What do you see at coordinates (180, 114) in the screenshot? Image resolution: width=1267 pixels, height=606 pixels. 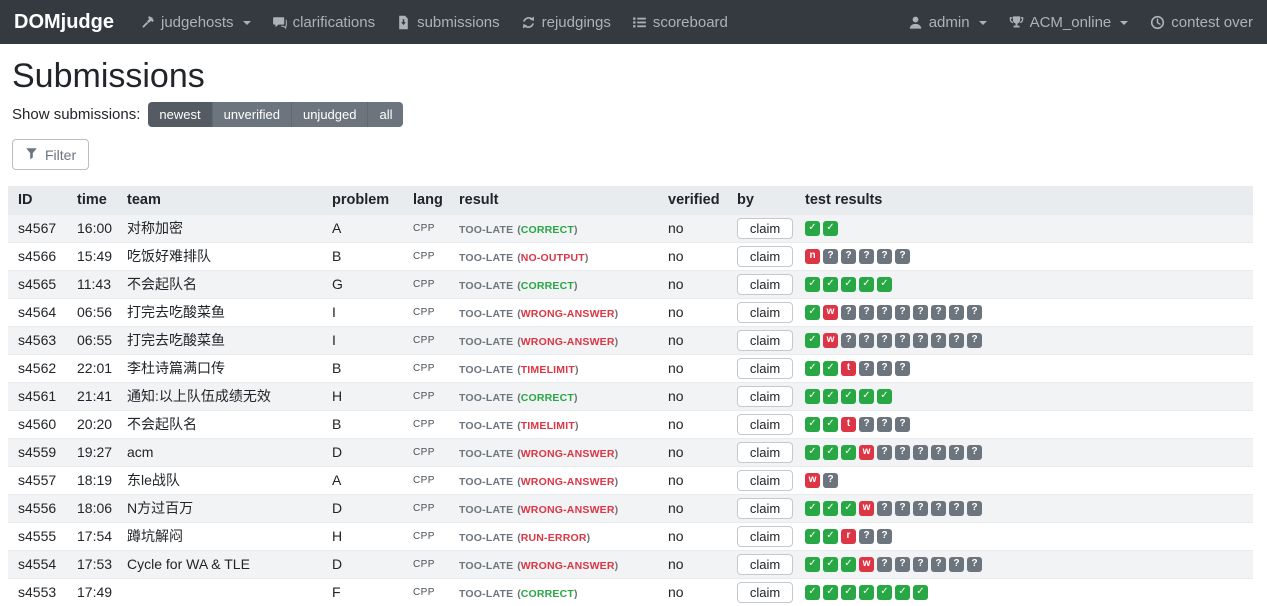 I see `view-option-newest: newest` at bounding box center [180, 114].